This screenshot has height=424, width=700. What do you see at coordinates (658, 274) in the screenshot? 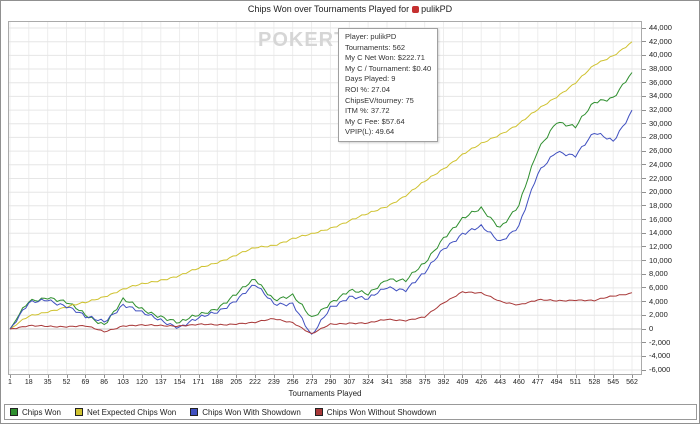
I see `y-axis-label: 8,000` at bounding box center [658, 274].